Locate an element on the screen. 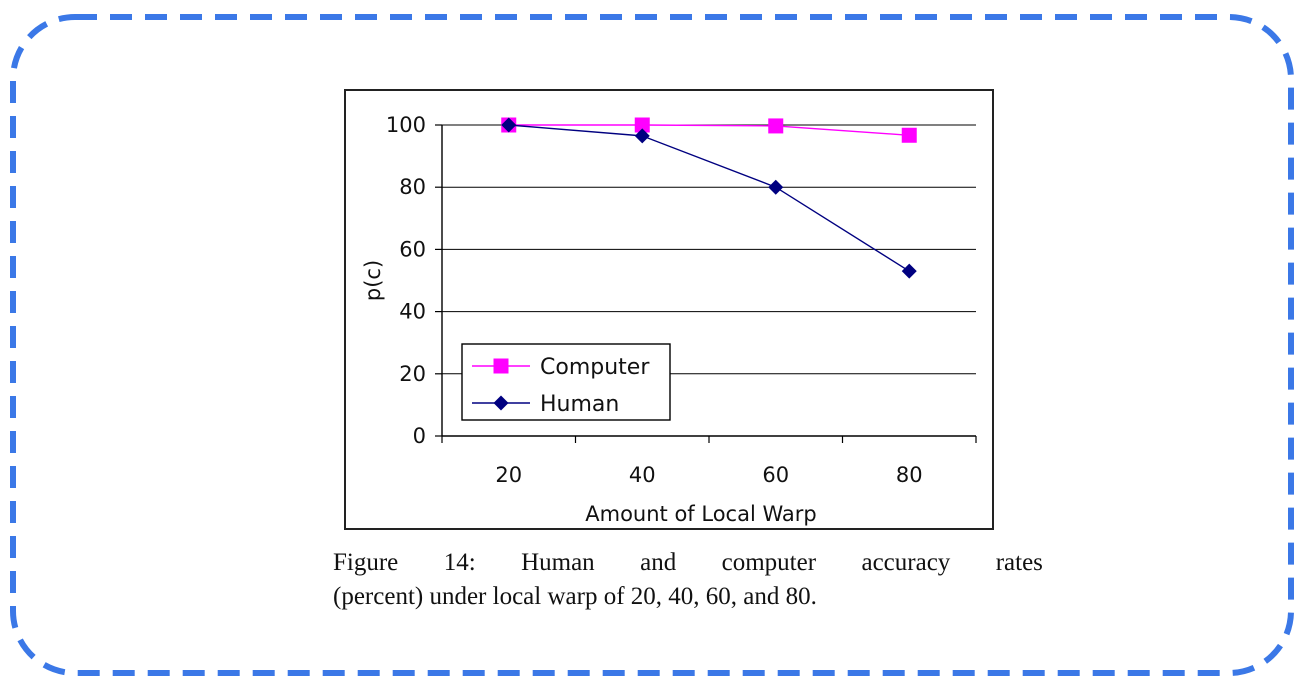 The width and height of the screenshot is (1306, 686). legend: Computer Human is located at coordinates (566, 382).